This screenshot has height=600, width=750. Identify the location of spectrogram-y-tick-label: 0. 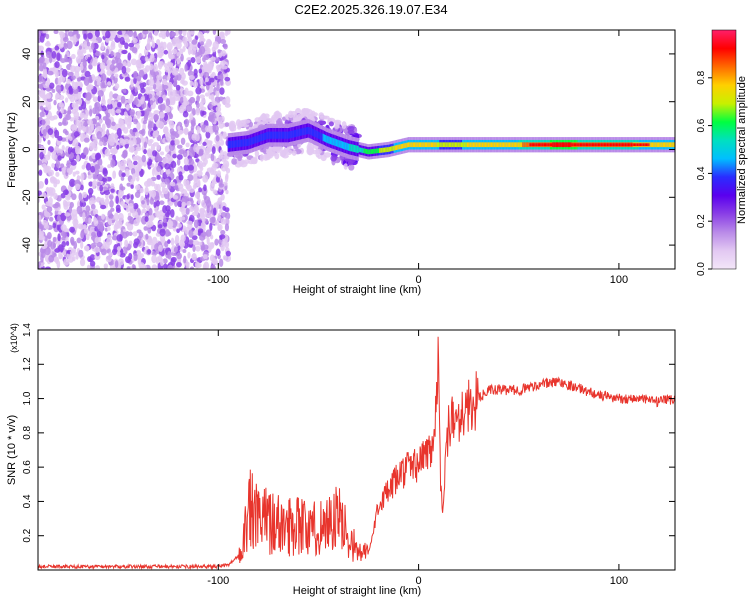
(27, 149).